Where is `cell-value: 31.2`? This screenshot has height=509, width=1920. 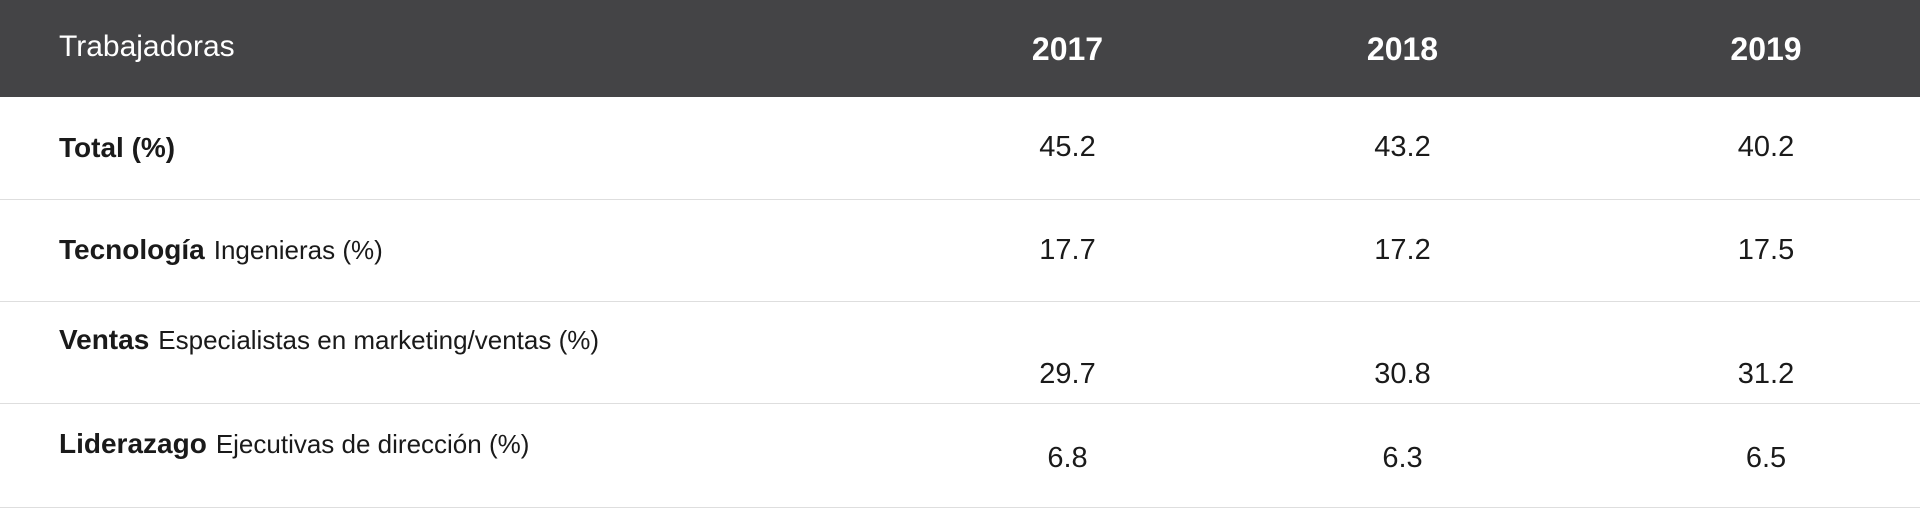
cell-value: 31.2 is located at coordinates (1766, 373).